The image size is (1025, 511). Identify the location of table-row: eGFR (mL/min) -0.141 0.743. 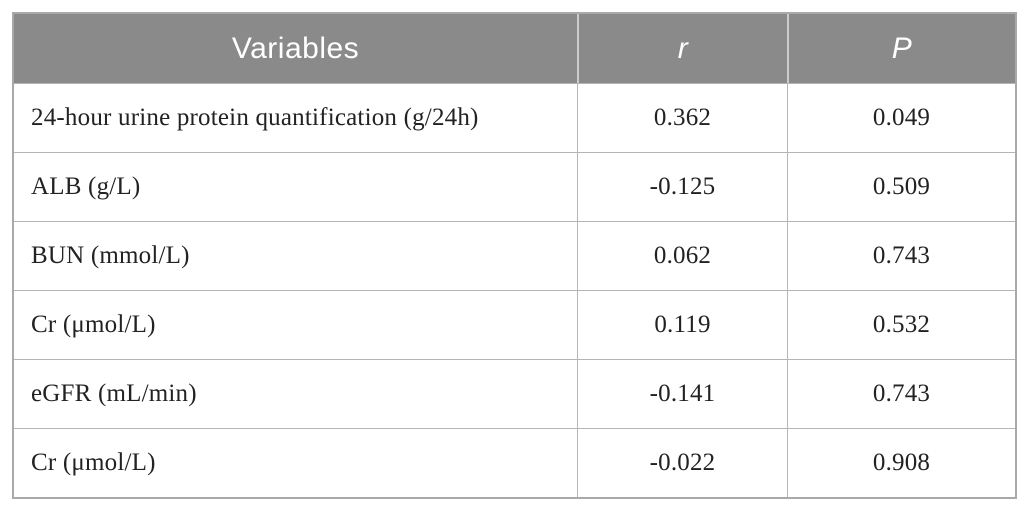
(514, 393).